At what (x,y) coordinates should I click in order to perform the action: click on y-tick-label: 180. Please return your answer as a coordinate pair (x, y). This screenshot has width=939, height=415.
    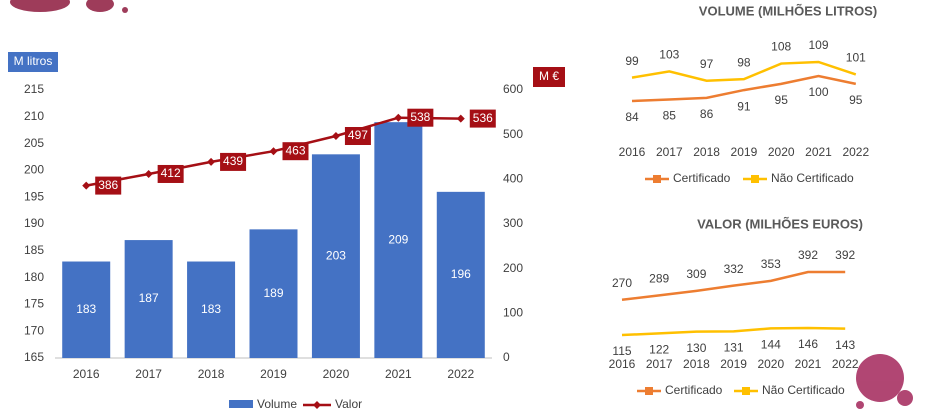
    Looking at the image, I should click on (34, 277).